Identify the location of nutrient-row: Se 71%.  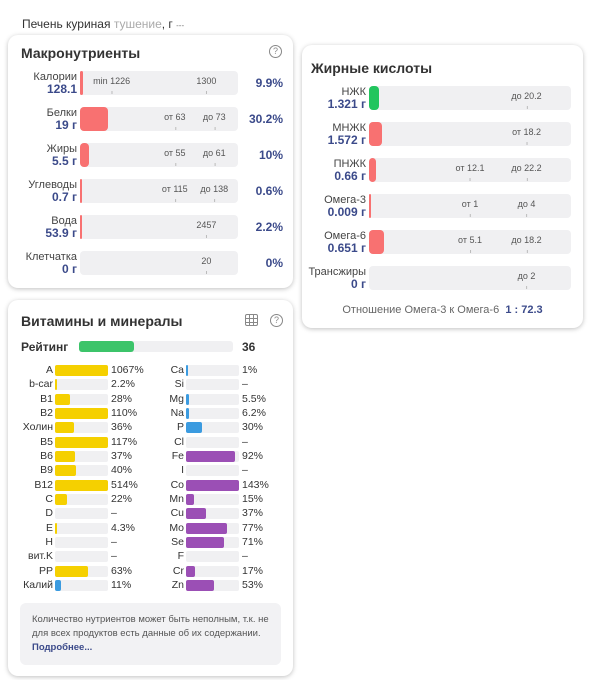
(209, 542).